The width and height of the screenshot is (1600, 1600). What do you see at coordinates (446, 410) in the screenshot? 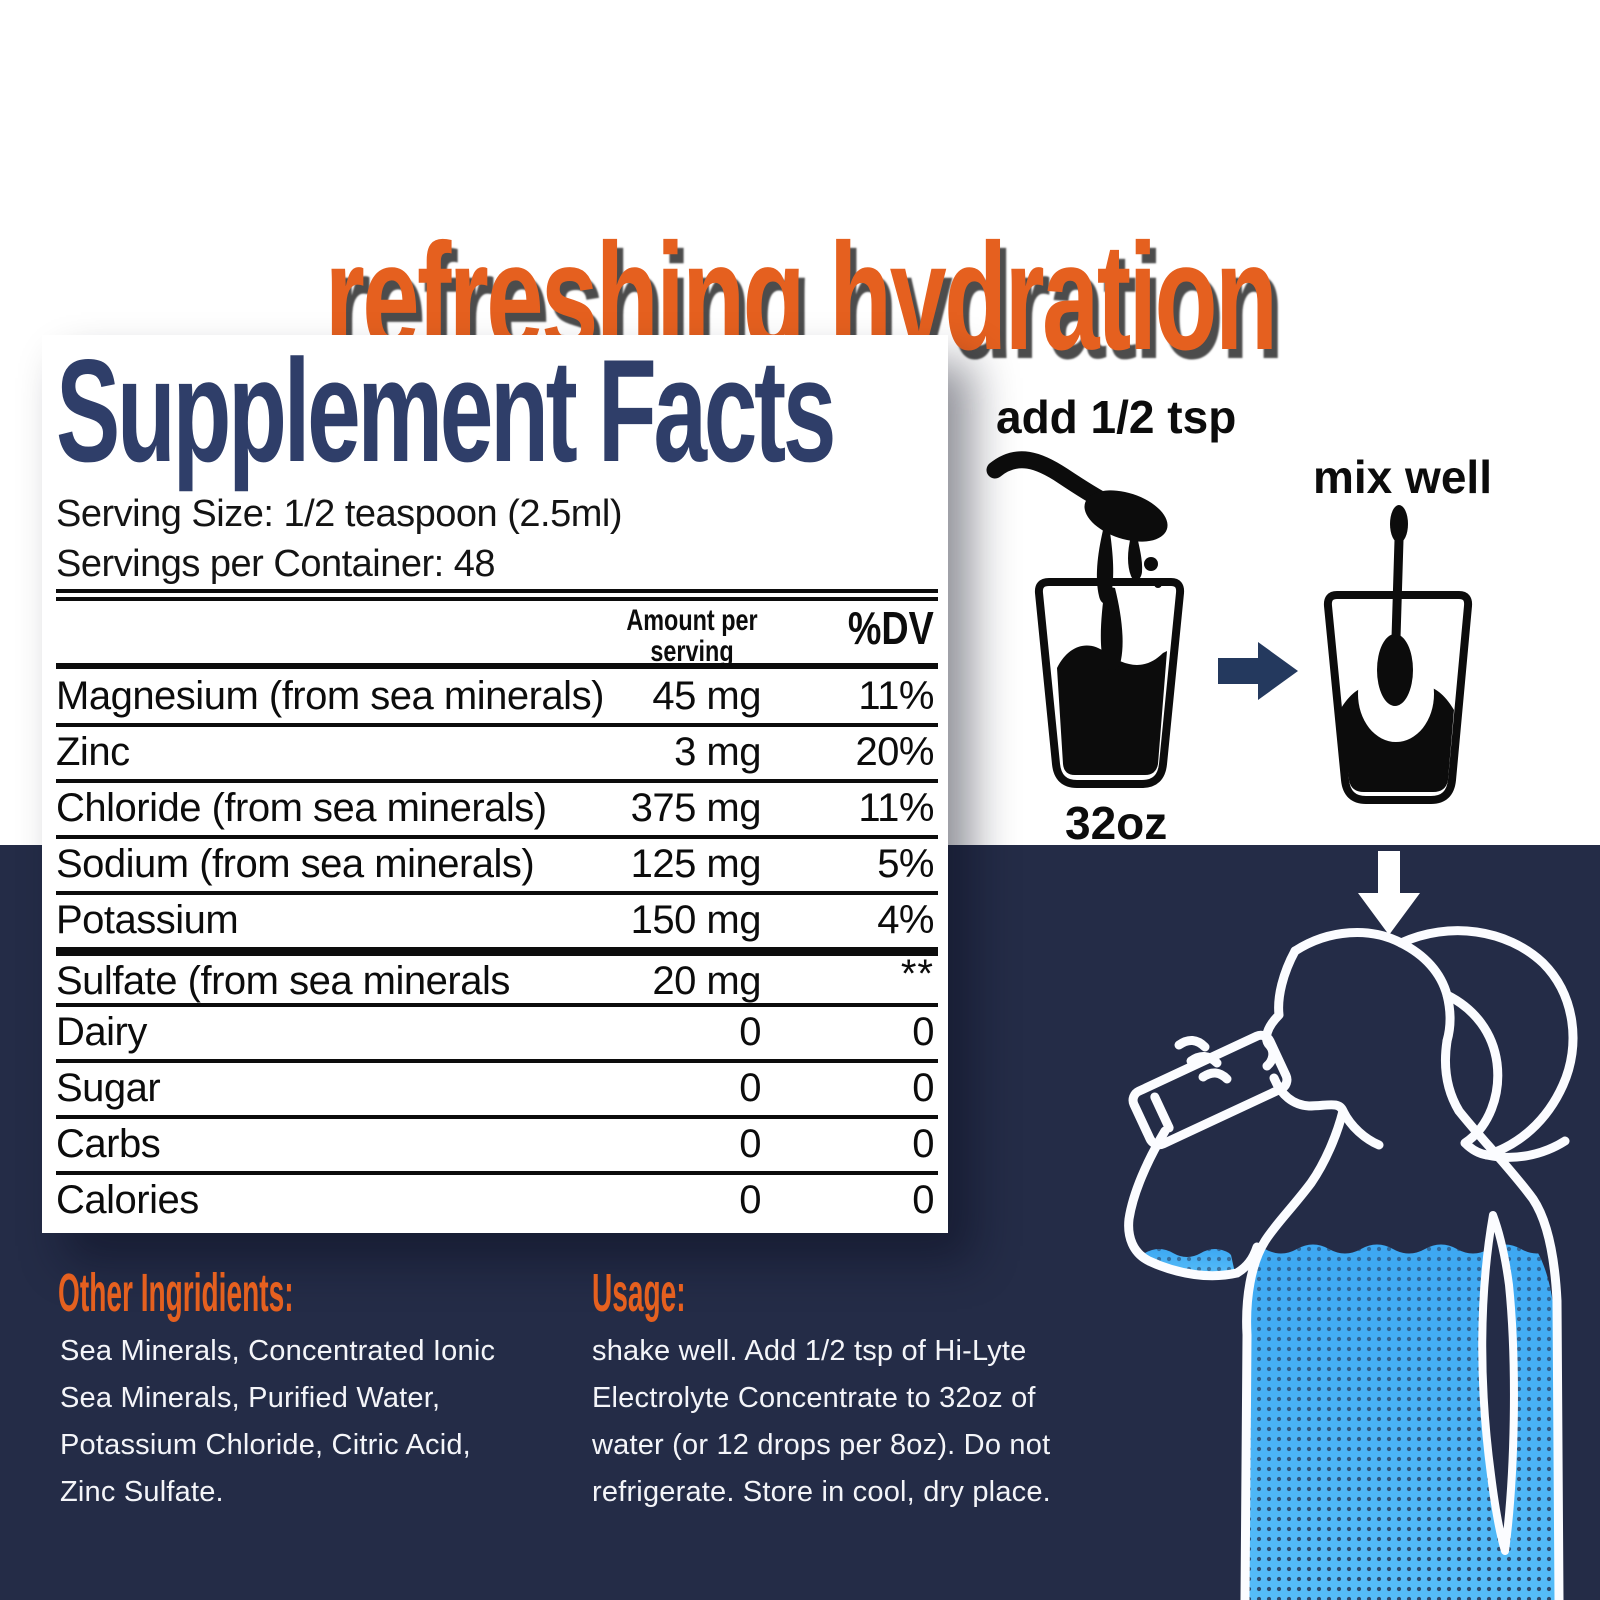
I see `panel-title: Supplement Facts` at bounding box center [446, 410].